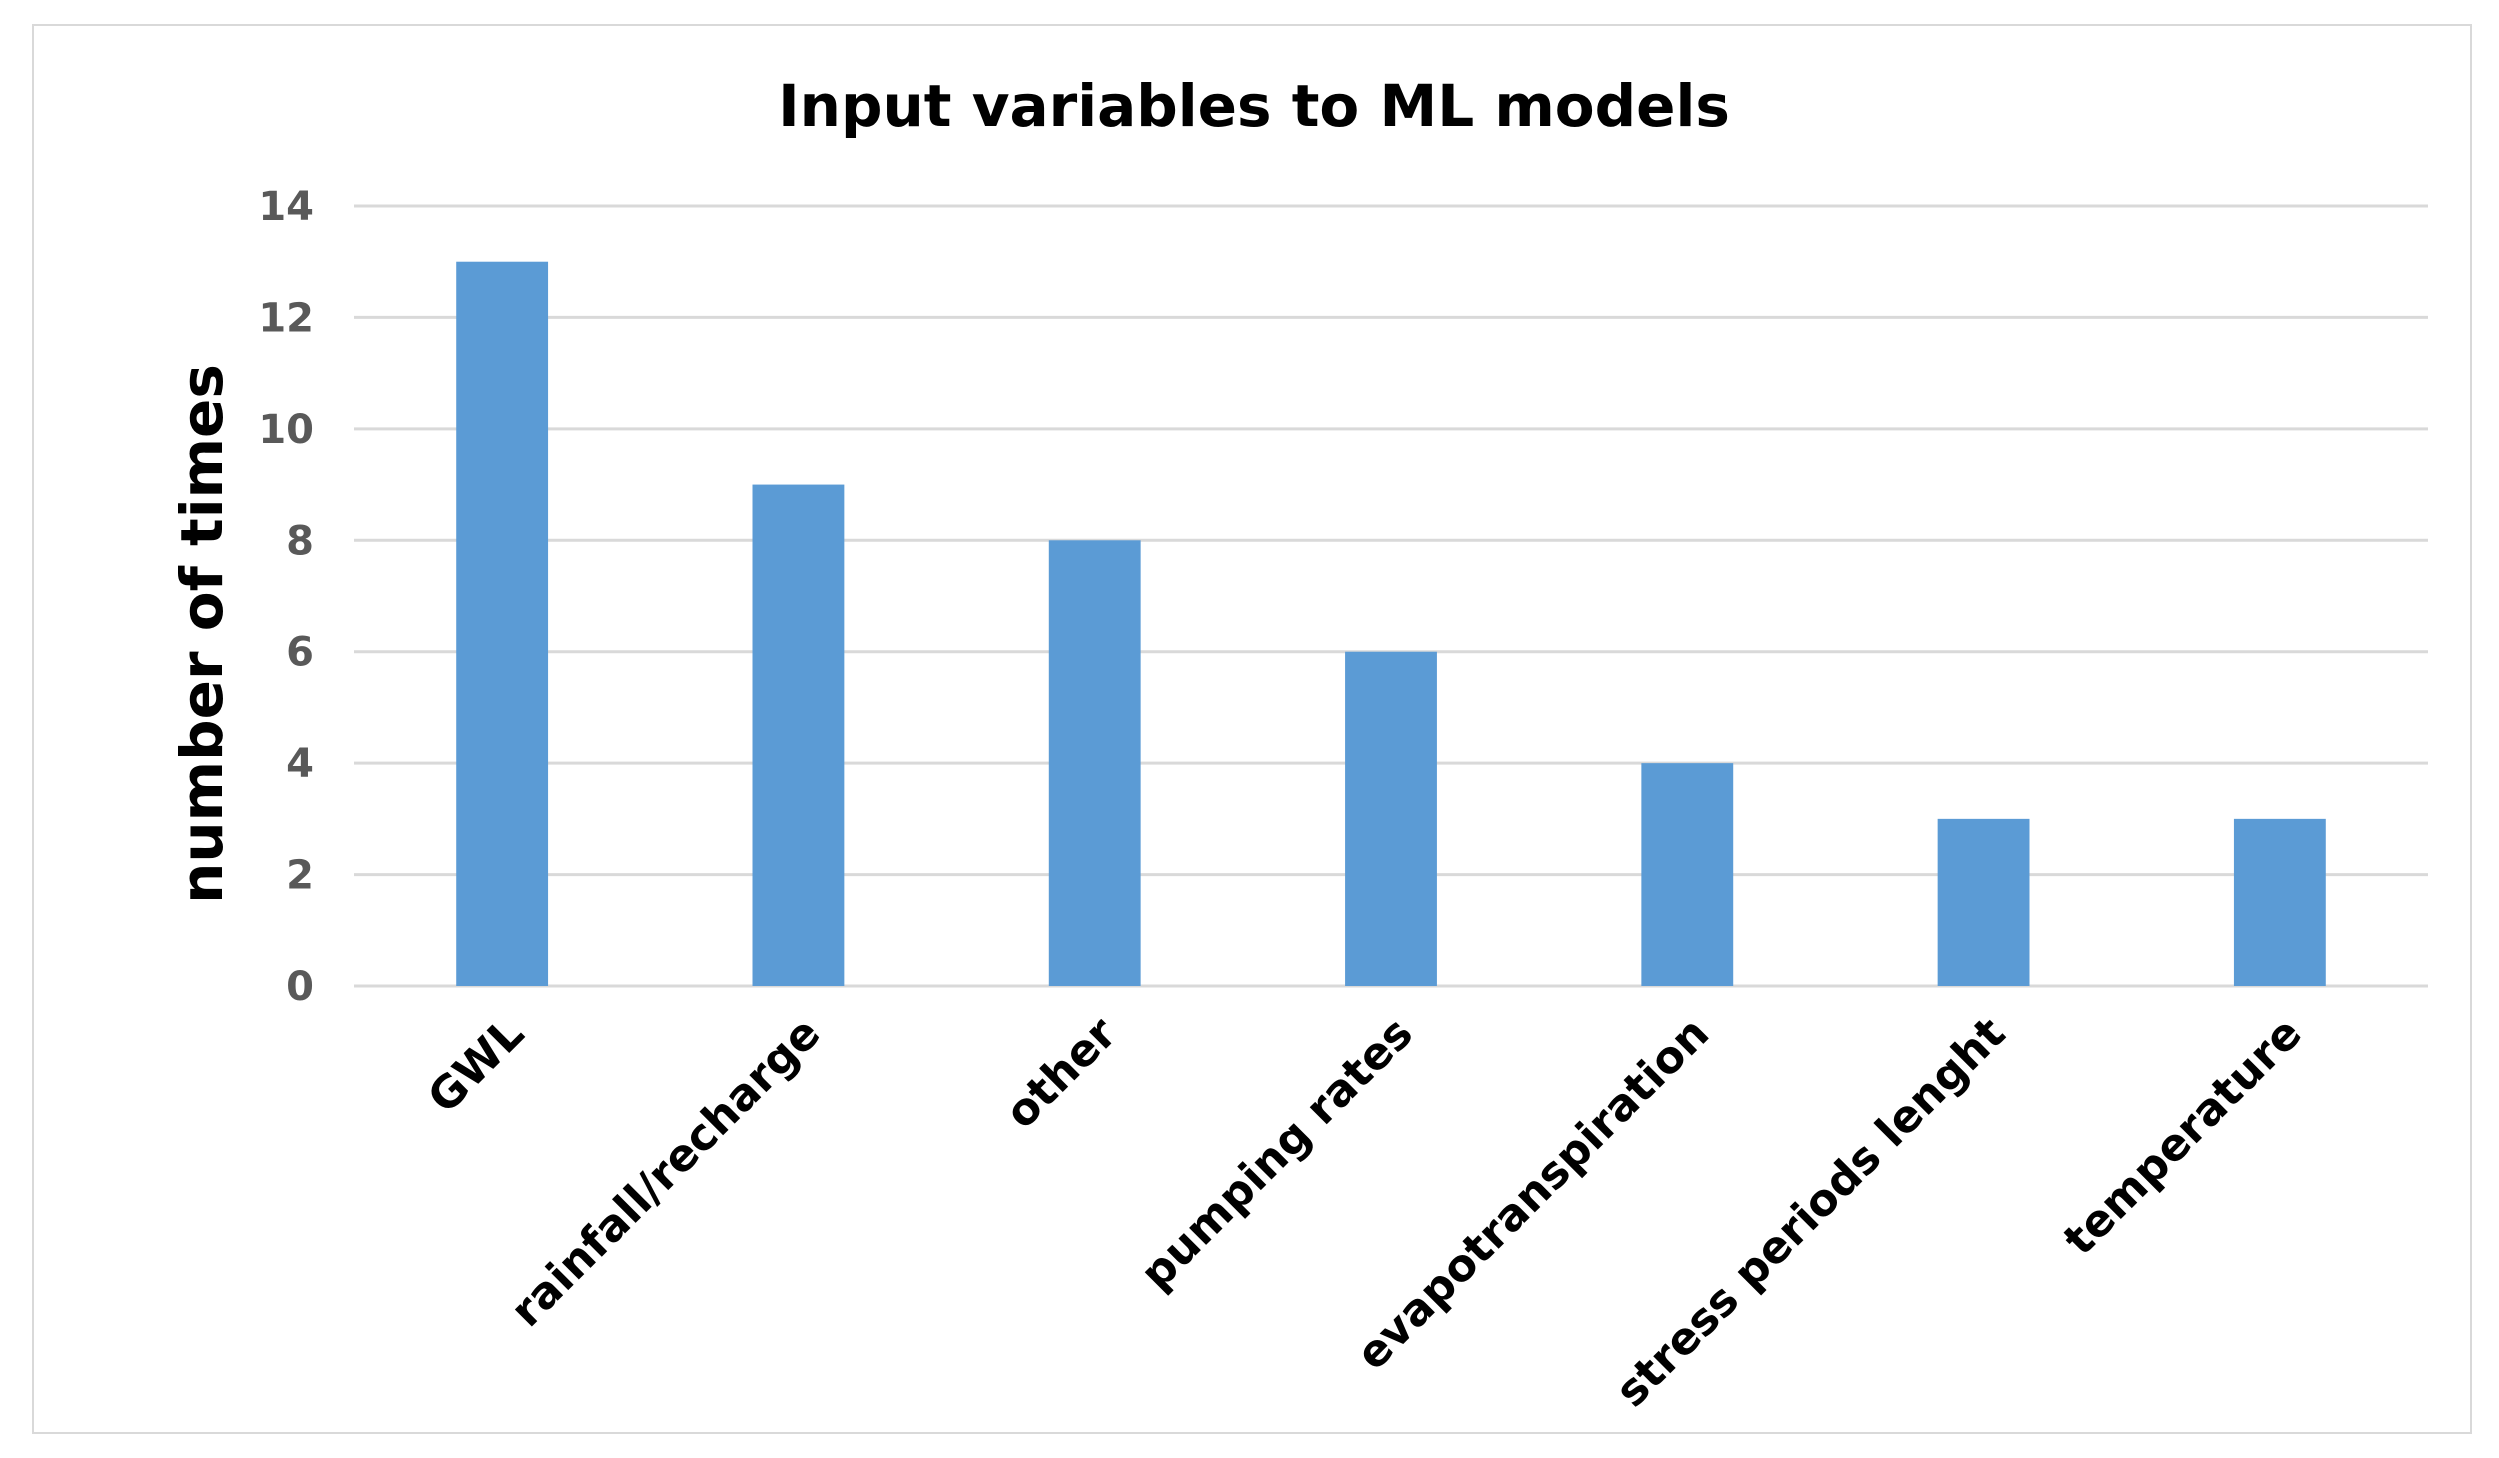  Describe the element at coordinates (300, 653) in the screenshot. I see `y-tick-label: 6` at that location.